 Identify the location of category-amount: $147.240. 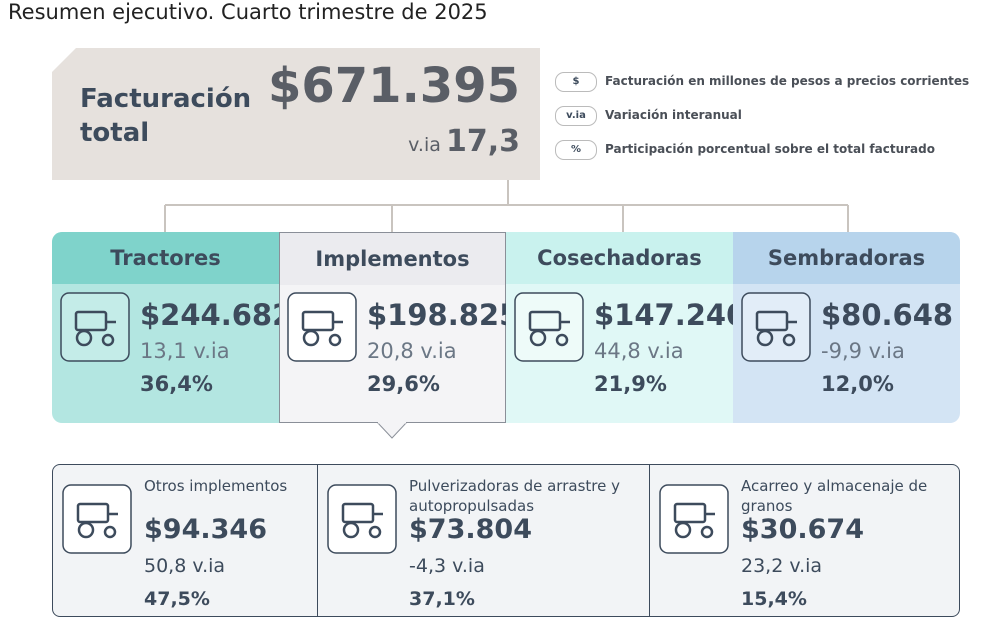
(670, 315).